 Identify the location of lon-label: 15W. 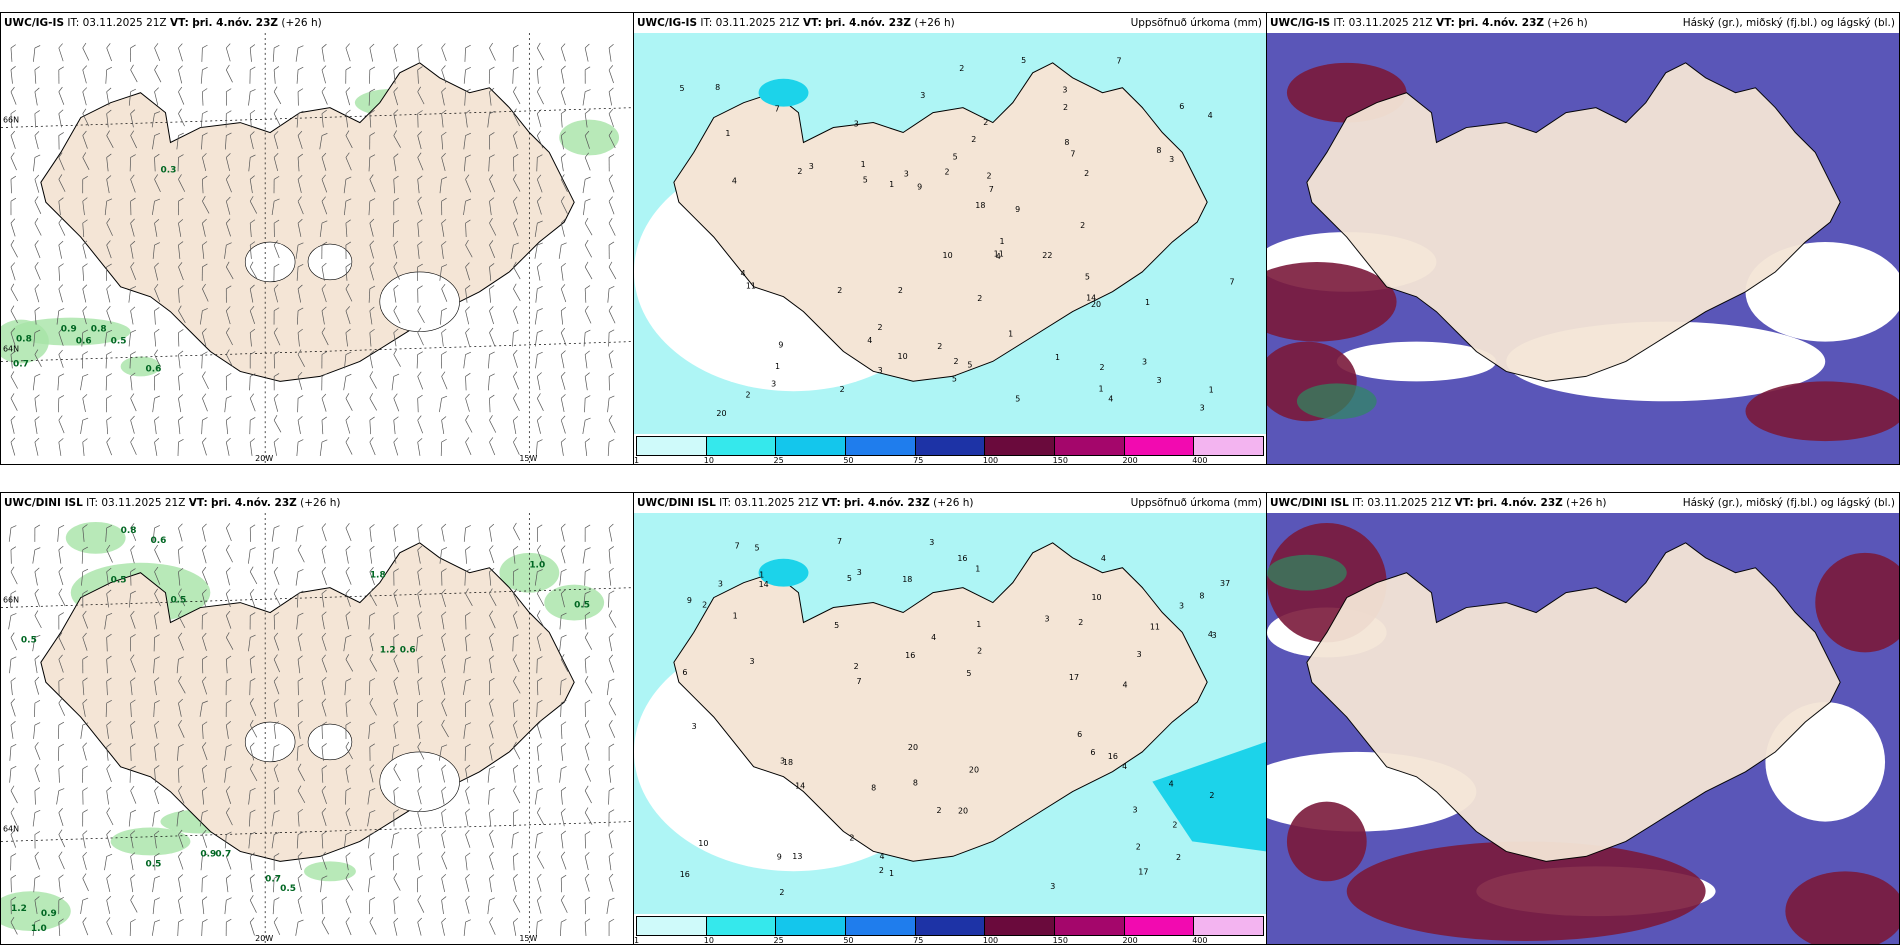
(528, 458).